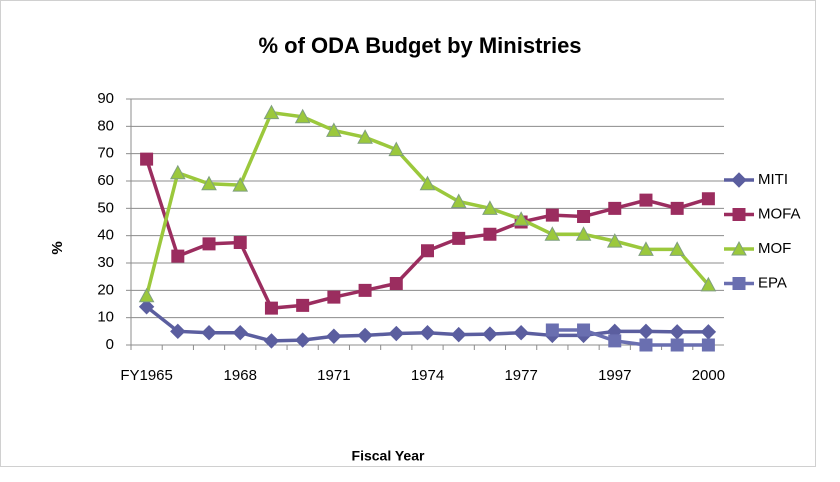 Image resolution: width=840 pixels, height=482 pixels. What do you see at coordinates (105, 289) in the screenshot?
I see `y-tick-label: 20` at bounding box center [105, 289].